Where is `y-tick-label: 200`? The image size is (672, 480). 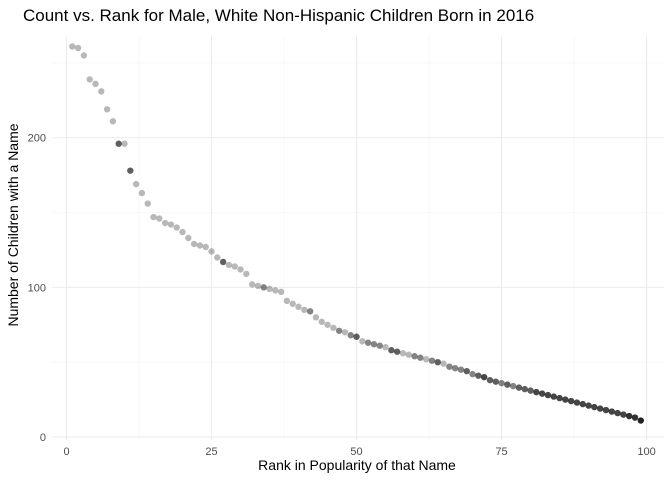 y-tick-label: 200 is located at coordinates (37, 139).